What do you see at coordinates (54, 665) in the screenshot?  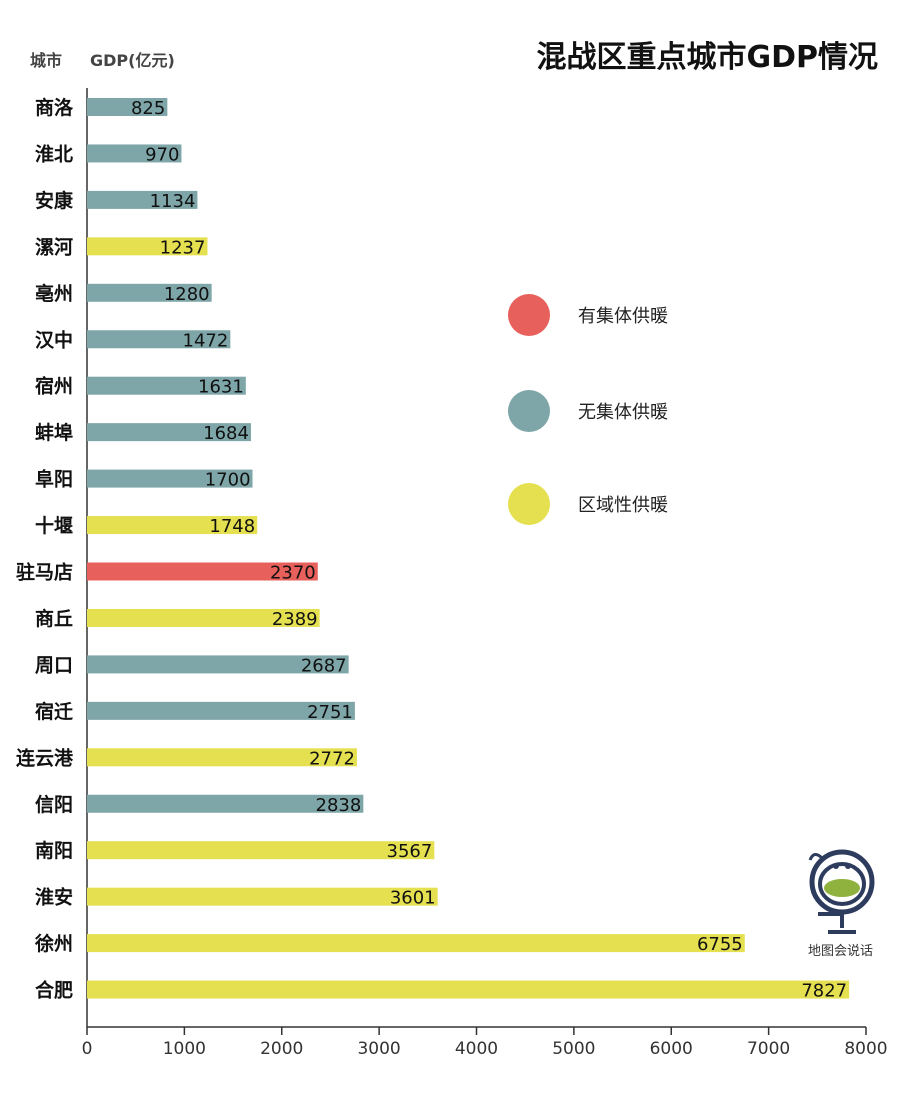 I see `city-label: 周口` at bounding box center [54, 665].